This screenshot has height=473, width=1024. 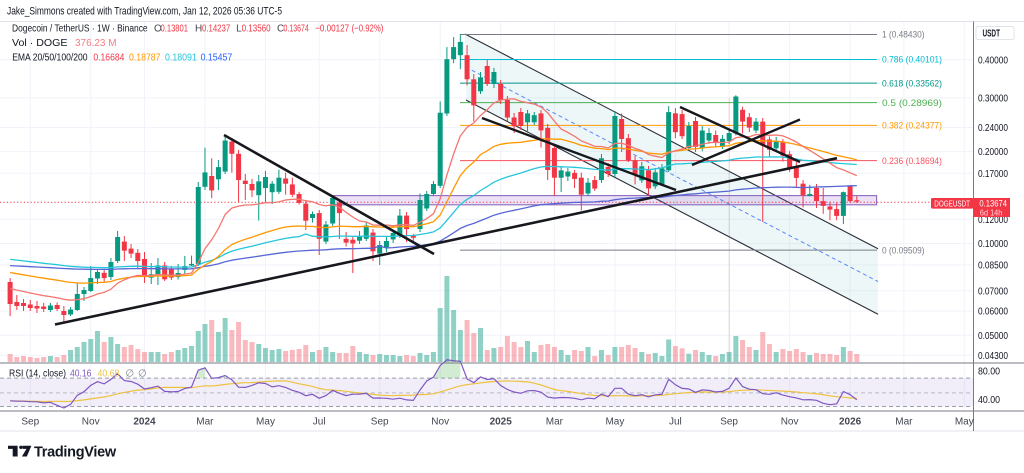 What do you see at coordinates (993, 128) in the screenshot?
I see `svg-text: 0.24000` at bounding box center [993, 128].